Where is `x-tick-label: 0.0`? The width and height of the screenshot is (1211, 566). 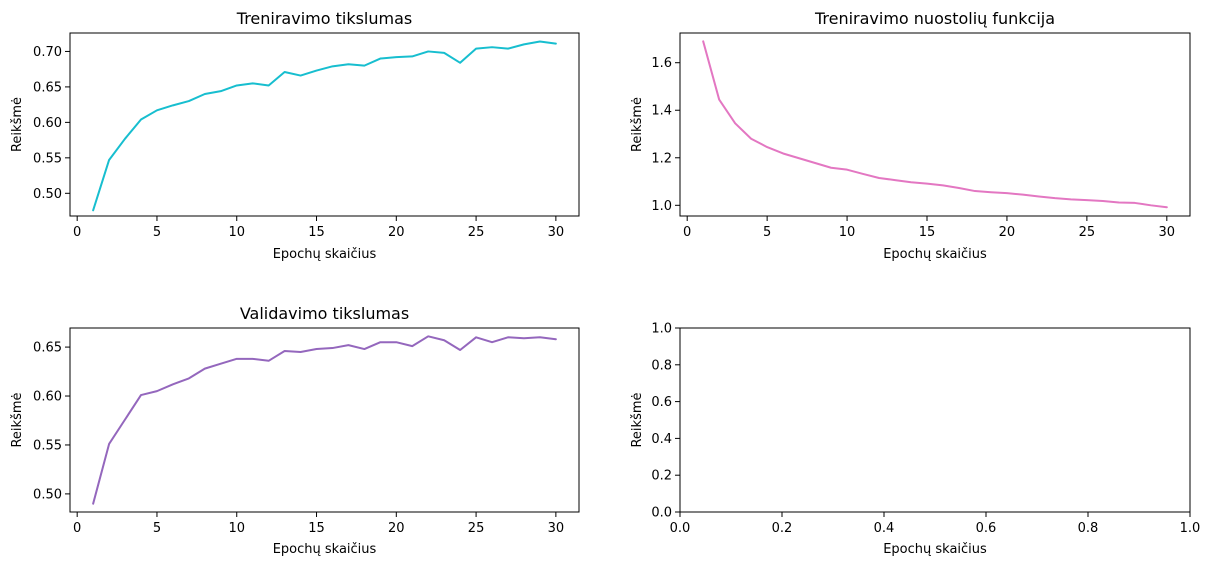 x-tick-label: 0.0 is located at coordinates (680, 528).